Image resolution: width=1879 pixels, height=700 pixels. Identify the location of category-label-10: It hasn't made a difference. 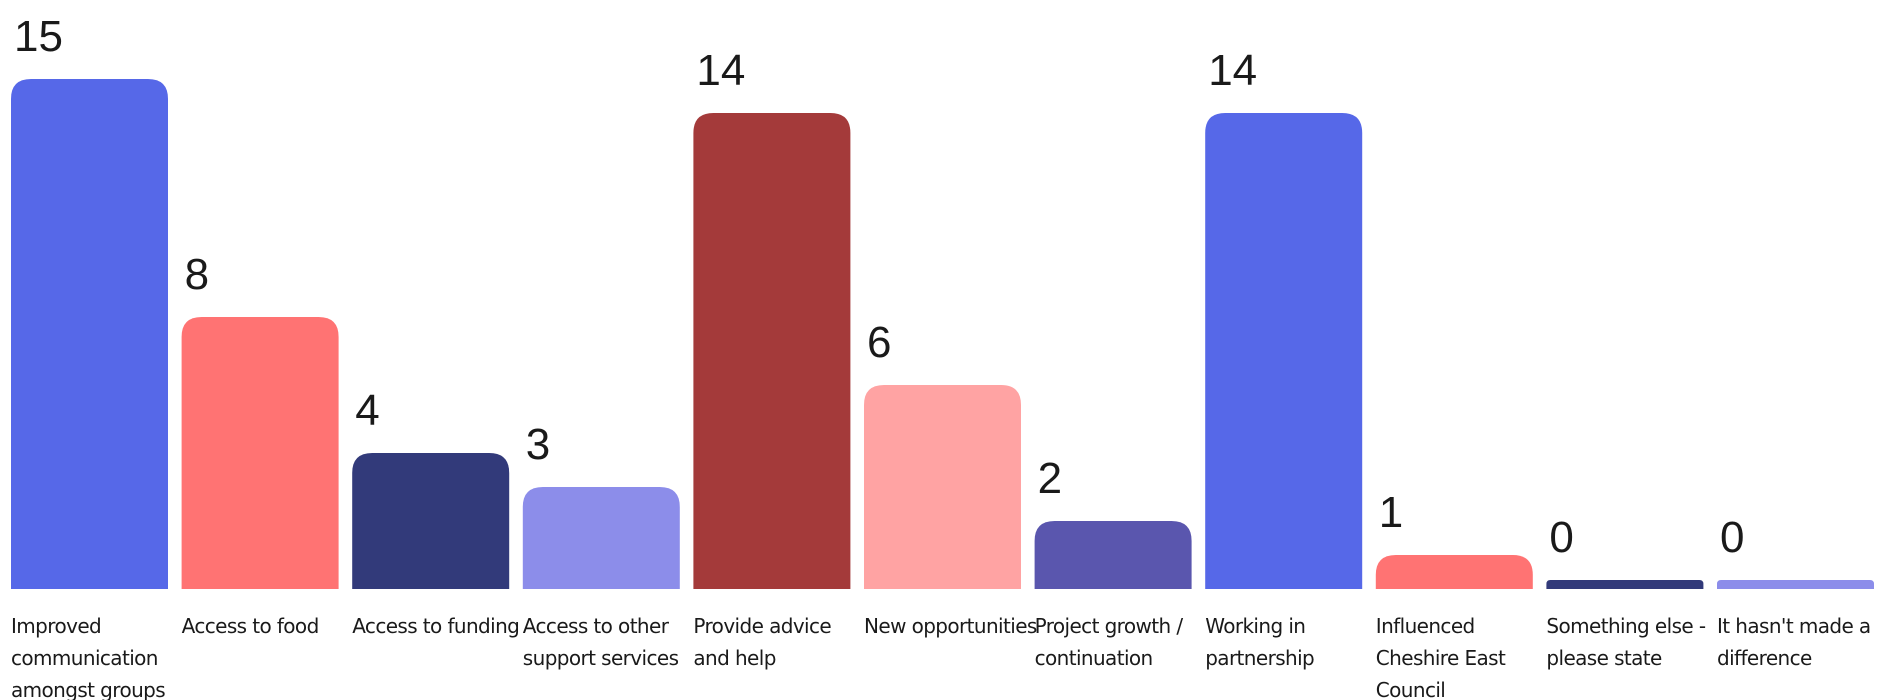
(1794, 642).